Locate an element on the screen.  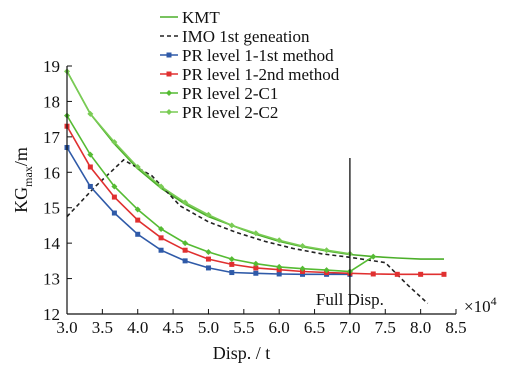
x-tick-label: 7.0 is located at coordinates (349, 327).